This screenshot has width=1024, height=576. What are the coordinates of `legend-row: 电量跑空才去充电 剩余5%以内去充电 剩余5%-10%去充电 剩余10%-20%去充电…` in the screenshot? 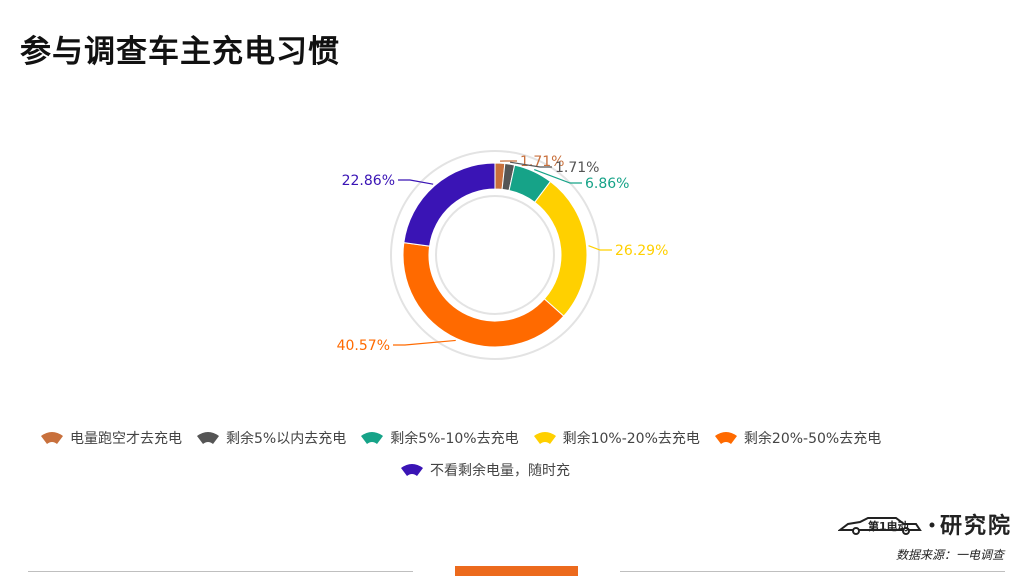 It's located at (520, 438).